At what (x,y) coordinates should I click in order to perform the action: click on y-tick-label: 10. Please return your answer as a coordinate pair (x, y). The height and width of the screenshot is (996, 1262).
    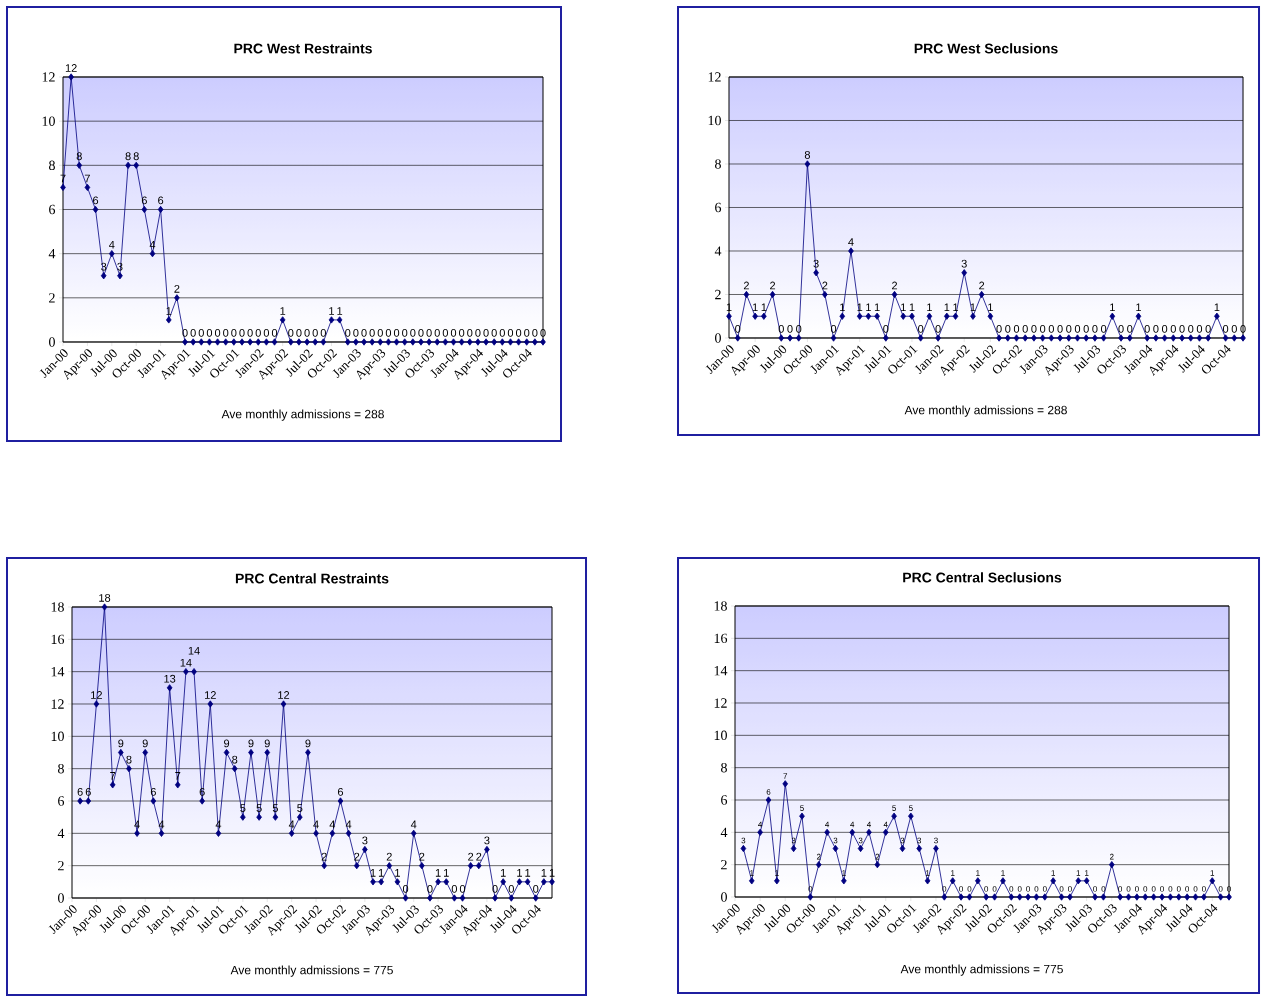
    Looking at the image, I should click on (714, 120).